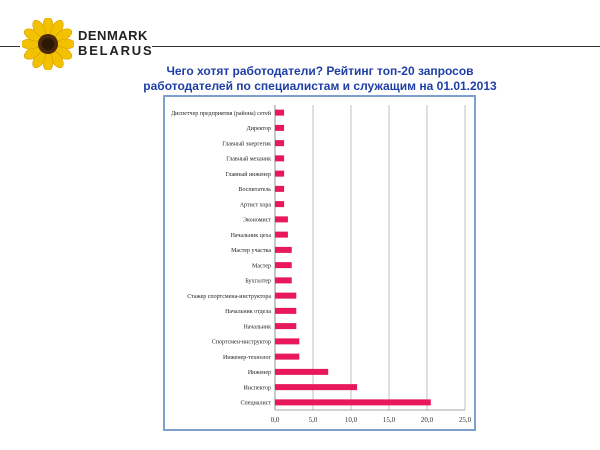  Describe the element at coordinates (10, 46) in the screenshot. I see `header-rule-left` at that location.